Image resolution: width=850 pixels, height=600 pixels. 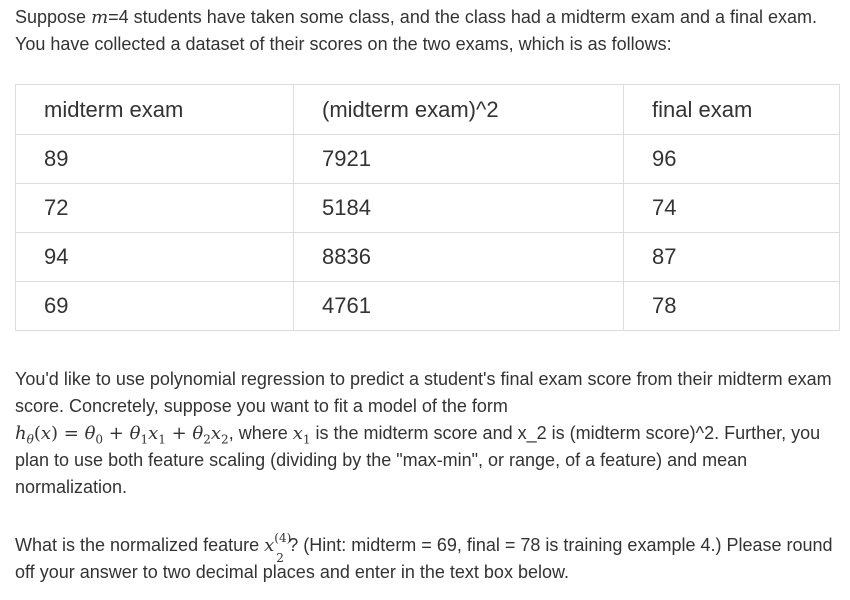 I want to click on table-header-row: midterm exam (midterm exam)^2 final exam, so click(x=427, y=109).